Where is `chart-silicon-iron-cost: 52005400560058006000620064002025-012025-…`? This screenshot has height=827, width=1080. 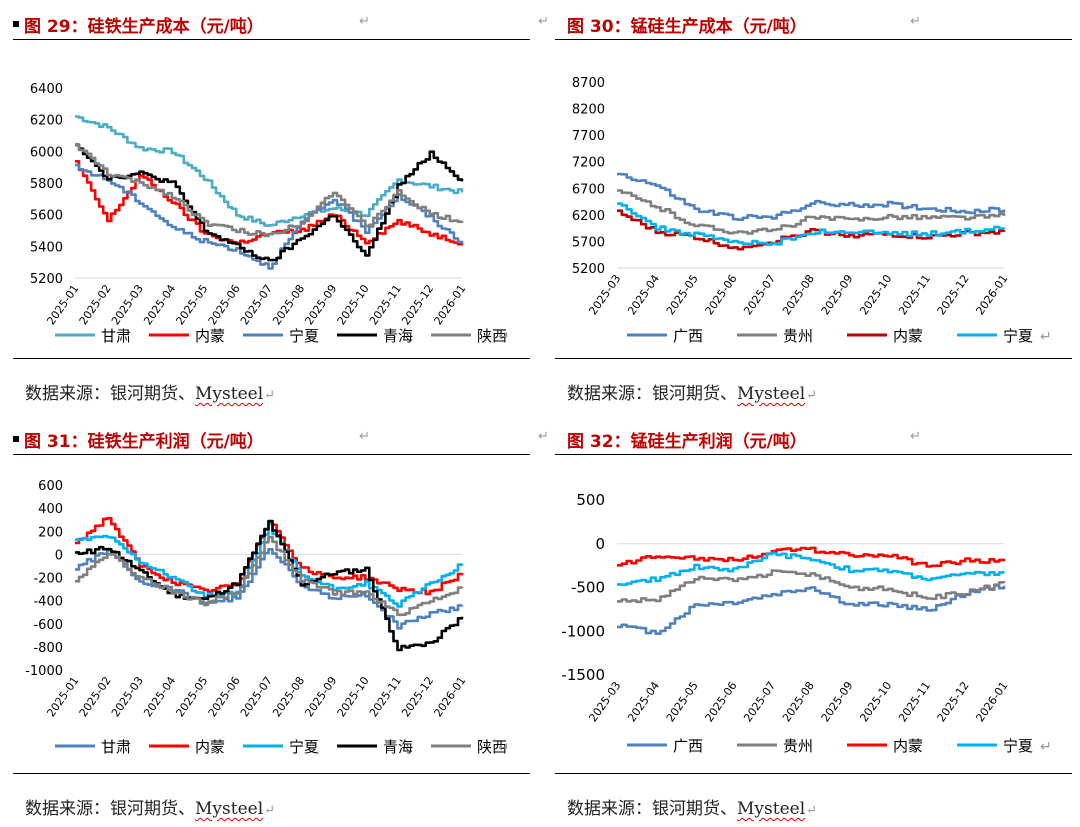 chart-silicon-iron-cost: 52005400560058006000620064002025-012025-… is located at coordinates (270, 213).